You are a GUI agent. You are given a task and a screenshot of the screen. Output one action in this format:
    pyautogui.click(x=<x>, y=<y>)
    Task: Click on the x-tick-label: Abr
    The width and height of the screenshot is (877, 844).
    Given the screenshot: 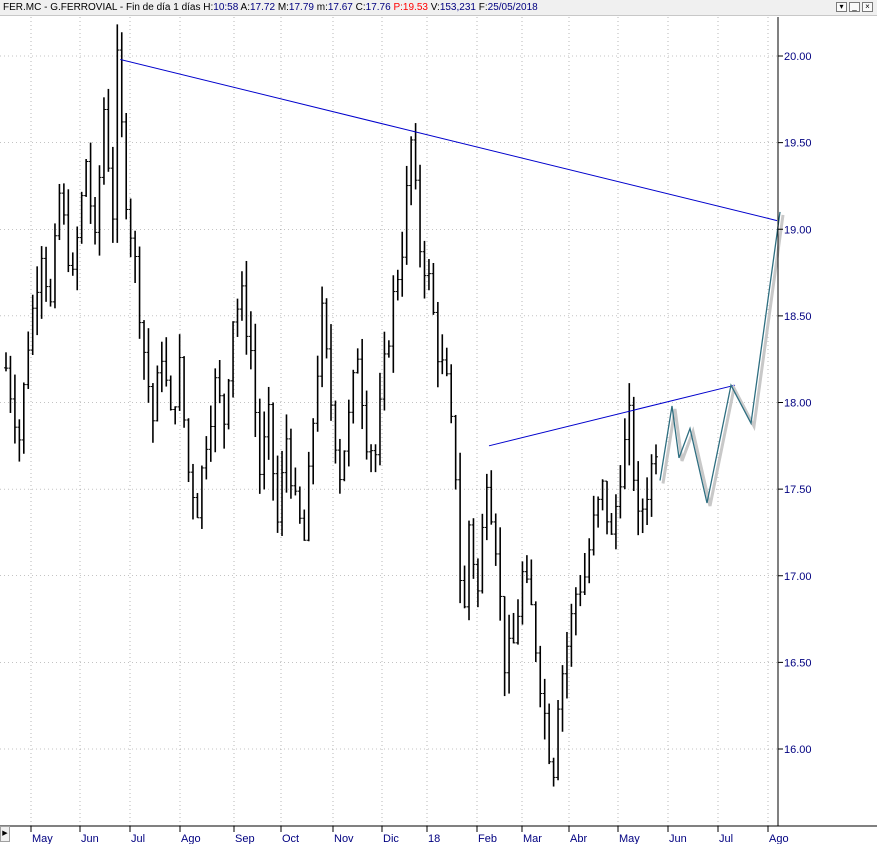 What is the action you would take?
    pyautogui.click(x=578, y=838)
    